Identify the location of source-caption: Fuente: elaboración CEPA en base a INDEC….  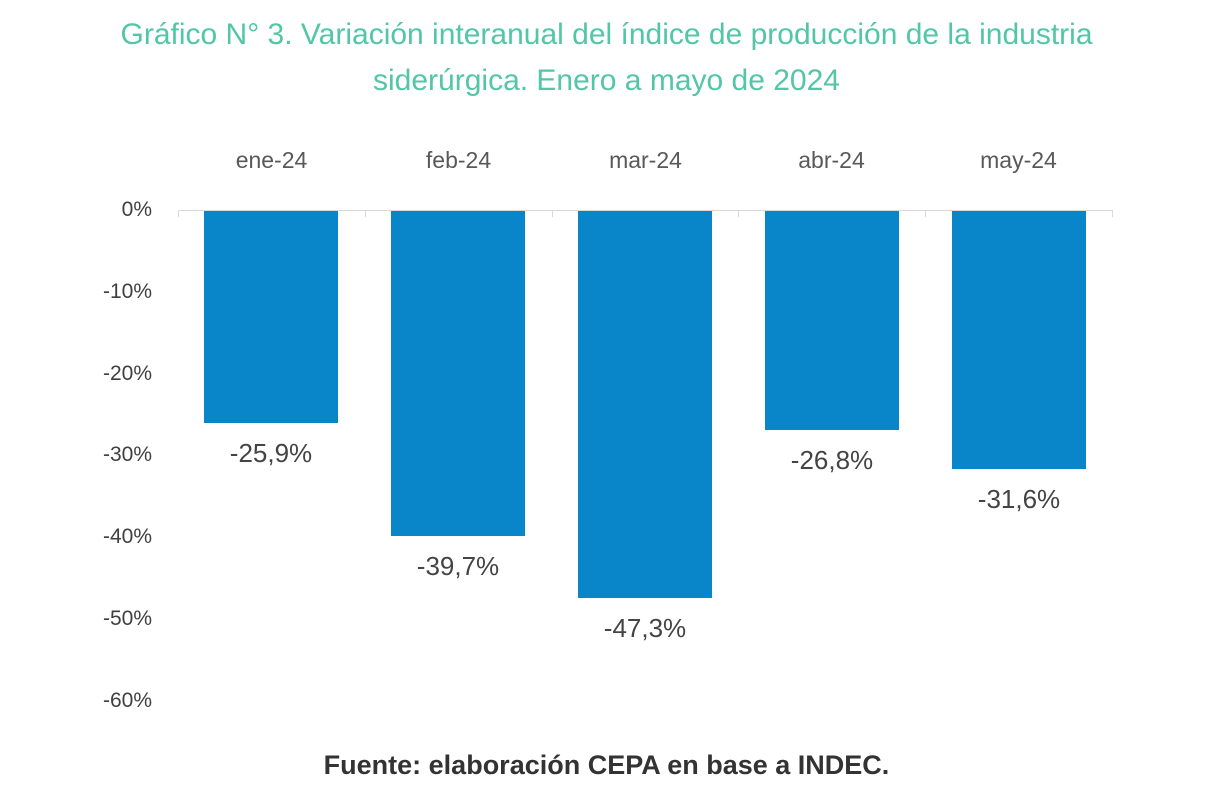
(606, 765).